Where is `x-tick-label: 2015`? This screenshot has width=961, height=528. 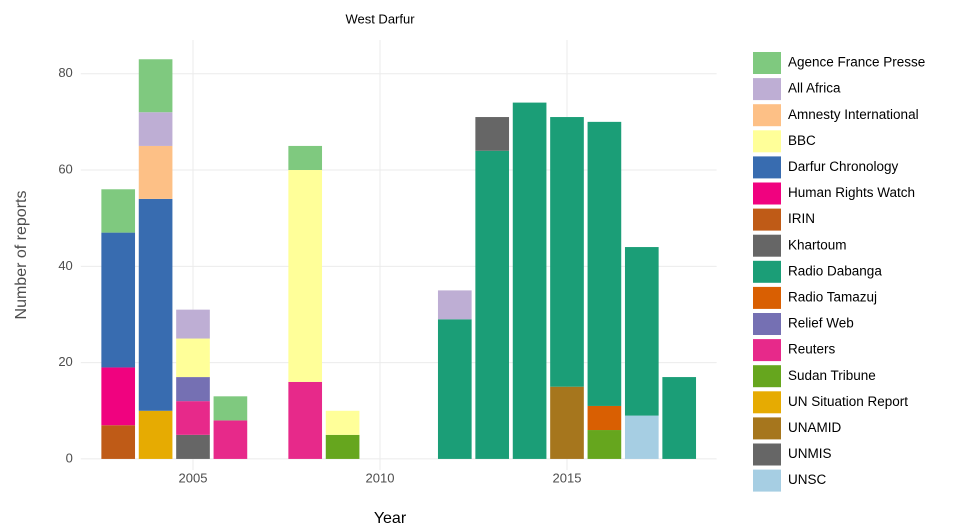 x-tick-label: 2015 is located at coordinates (567, 477).